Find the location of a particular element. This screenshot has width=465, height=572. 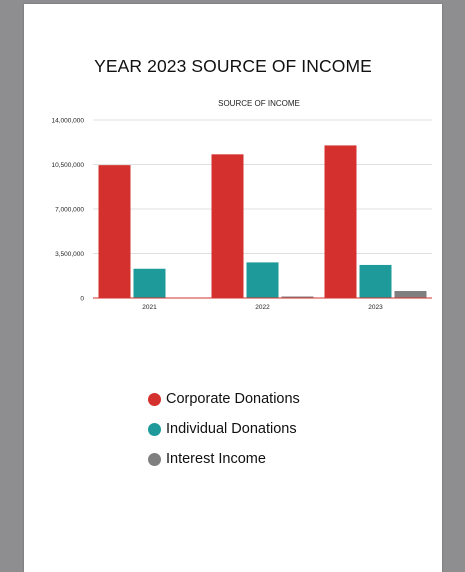

bar-corporate-donations-2023 is located at coordinates (340, 221).